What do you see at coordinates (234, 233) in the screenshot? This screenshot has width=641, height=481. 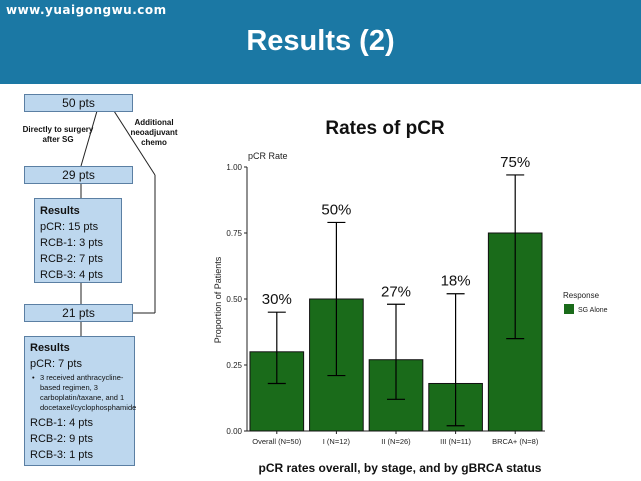 I see `y-tick-label: 0.75` at bounding box center [234, 233].